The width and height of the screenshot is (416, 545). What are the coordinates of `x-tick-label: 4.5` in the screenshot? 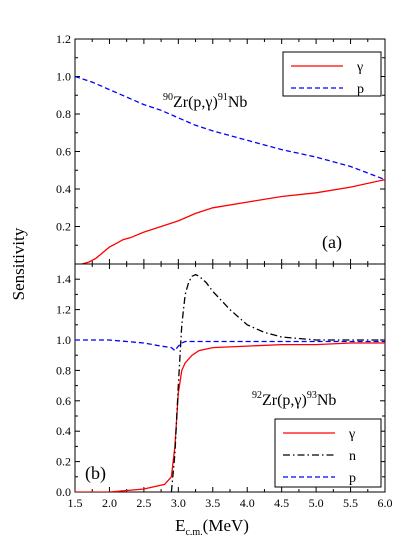 It's located at (281, 503).